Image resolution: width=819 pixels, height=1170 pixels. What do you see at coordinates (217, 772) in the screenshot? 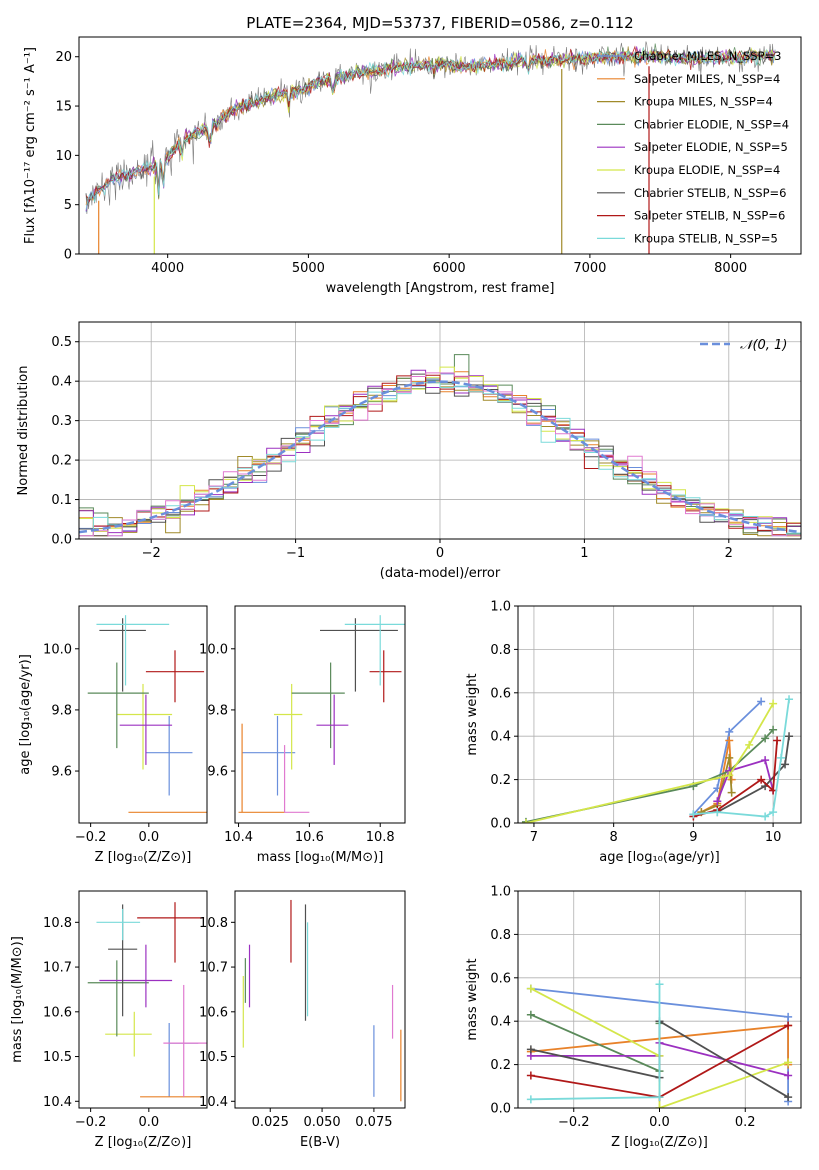
I see `y-tick-label: 9.6` at bounding box center [217, 772].